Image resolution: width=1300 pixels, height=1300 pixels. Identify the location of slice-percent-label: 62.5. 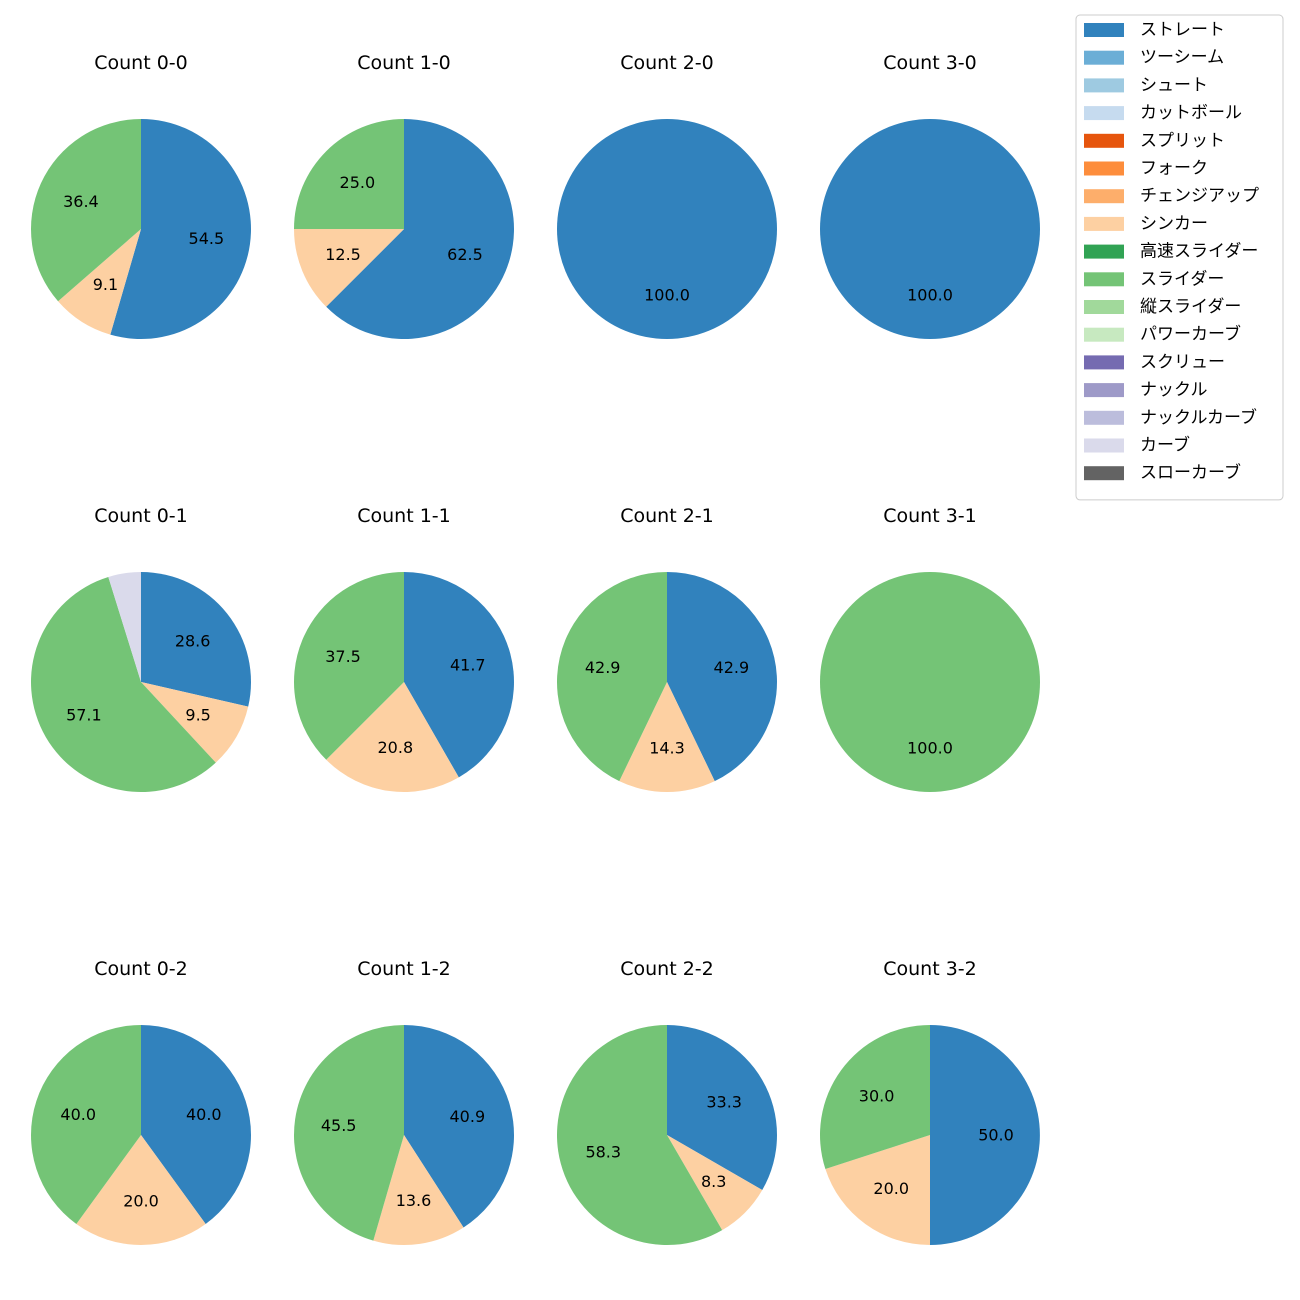
(465, 254).